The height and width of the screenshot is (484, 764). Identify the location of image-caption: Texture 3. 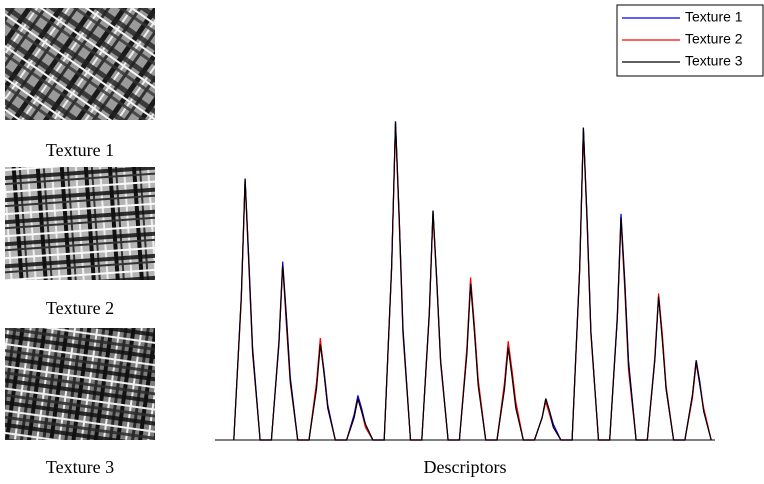
(80, 467).